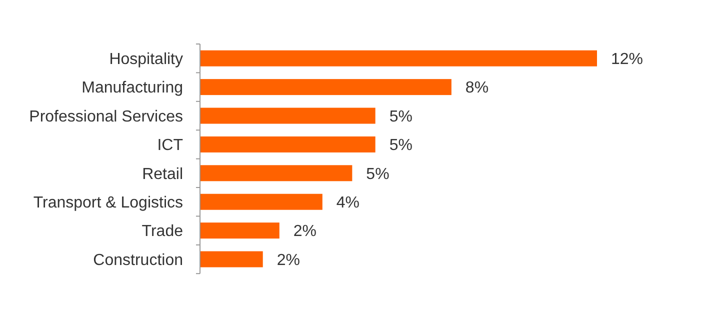 The height and width of the screenshot is (320, 716). What do you see at coordinates (477, 88) in the screenshot?
I see `data-label: 8%` at bounding box center [477, 88].